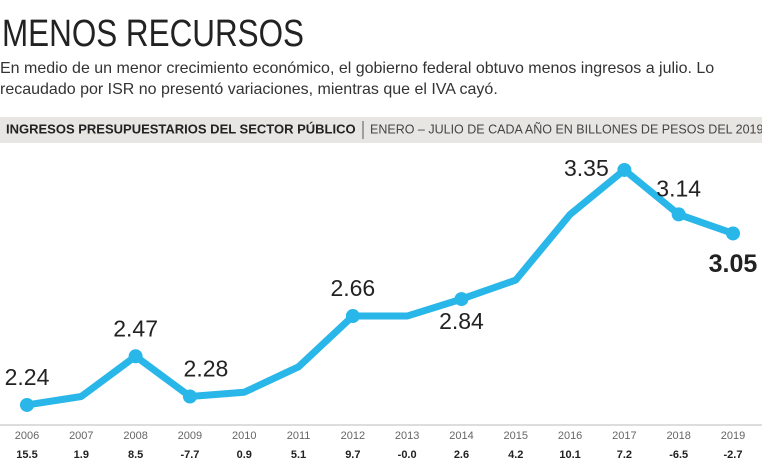 This screenshot has height=466, width=762. Describe the element at coordinates (298, 455) in the screenshot. I see `growth-label: 5.1` at that location.